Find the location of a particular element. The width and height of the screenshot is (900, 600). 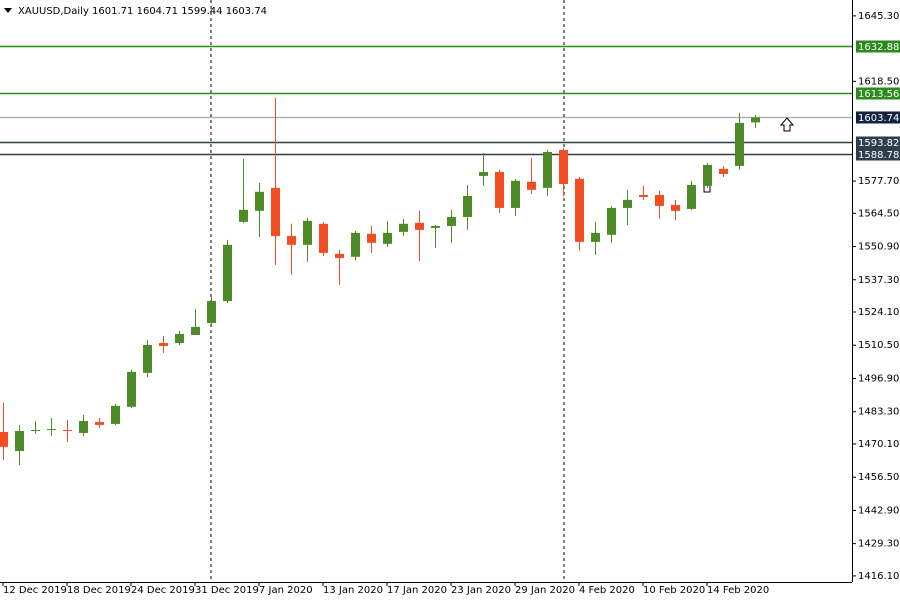

y-tick-label: 1618.50 is located at coordinates (878, 81).